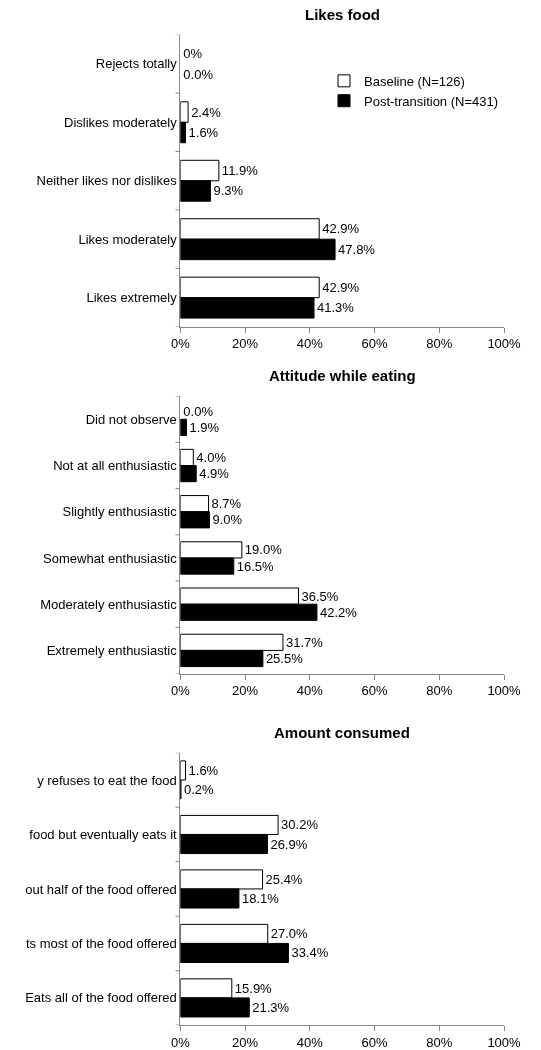 The height and width of the screenshot is (1050, 541). What do you see at coordinates (204, 427) in the screenshot?
I see `data-label: 1.9%` at bounding box center [204, 427].